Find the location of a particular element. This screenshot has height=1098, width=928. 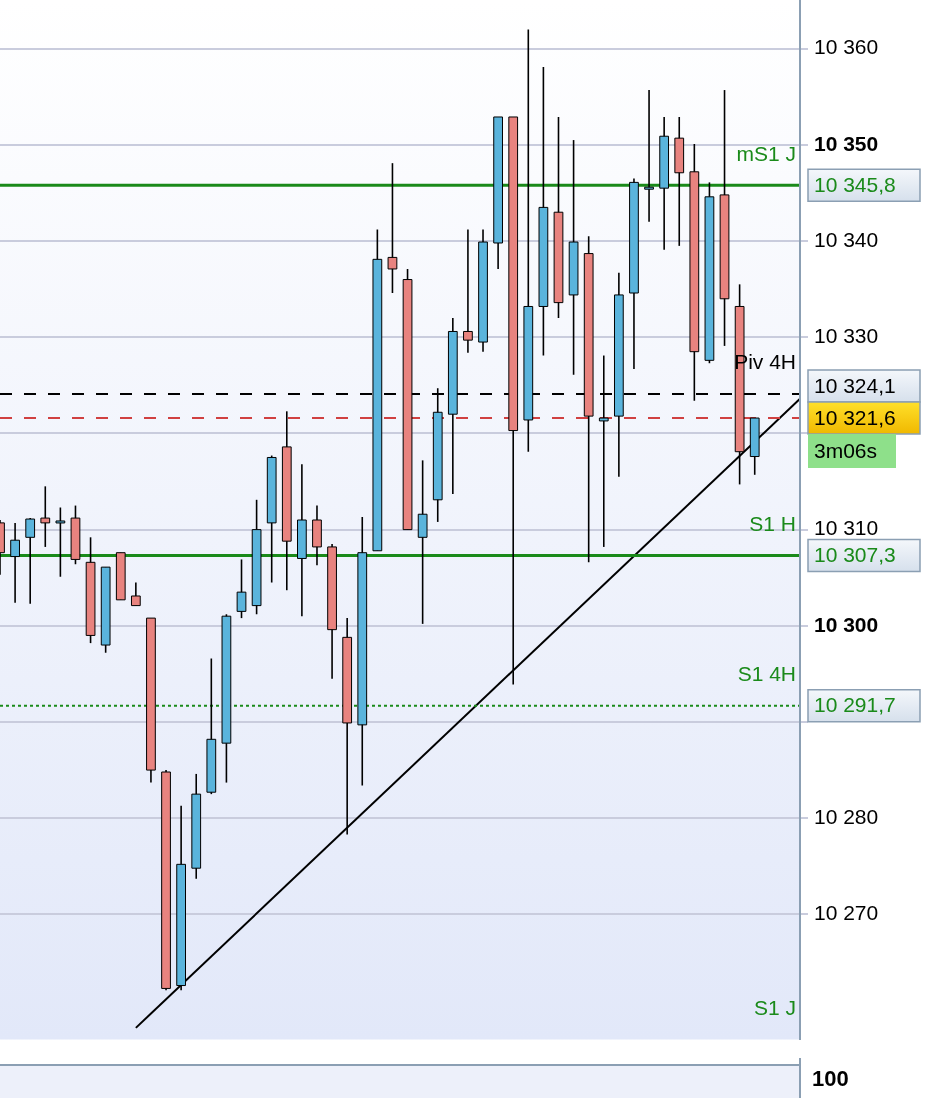

y-tick-label: 10 340 is located at coordinates (846, 239).